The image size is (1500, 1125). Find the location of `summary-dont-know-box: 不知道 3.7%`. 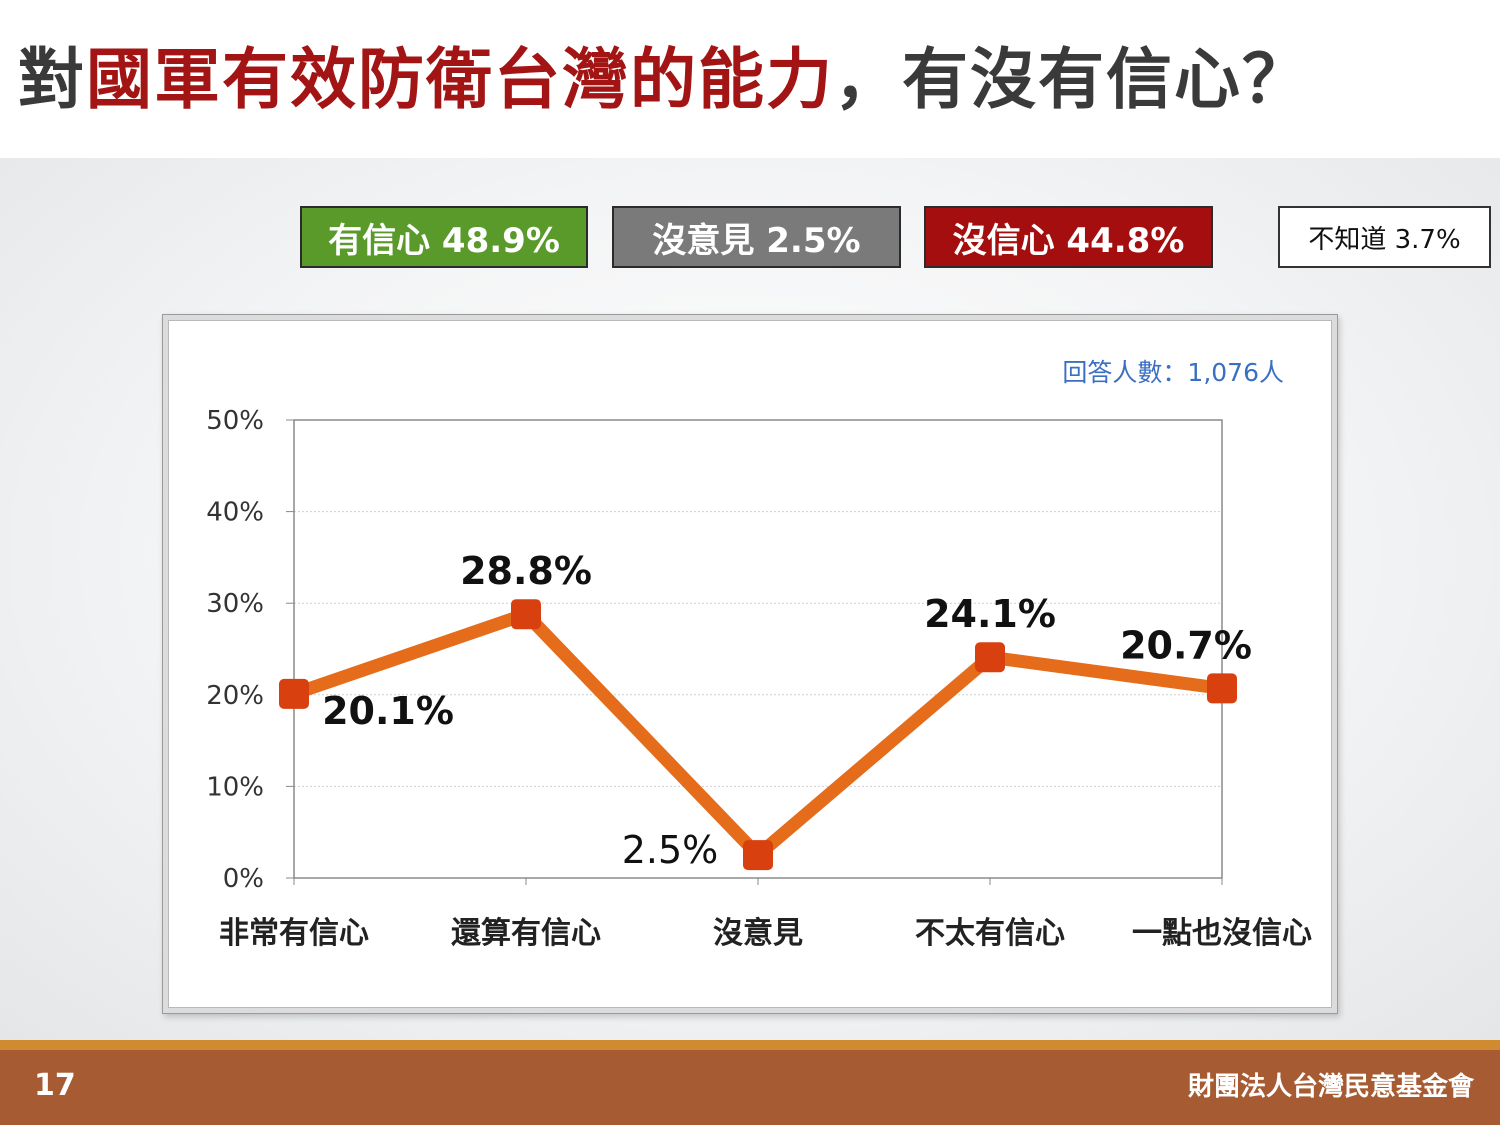

summary-dont-know-box: 不知道 3.7% is located at coordinates (1384, 237).